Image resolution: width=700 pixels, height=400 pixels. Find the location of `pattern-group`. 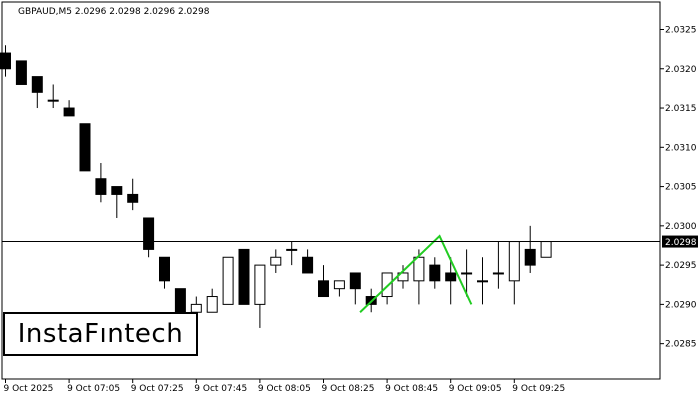

pattern-group is located at coordinates (416, 273).